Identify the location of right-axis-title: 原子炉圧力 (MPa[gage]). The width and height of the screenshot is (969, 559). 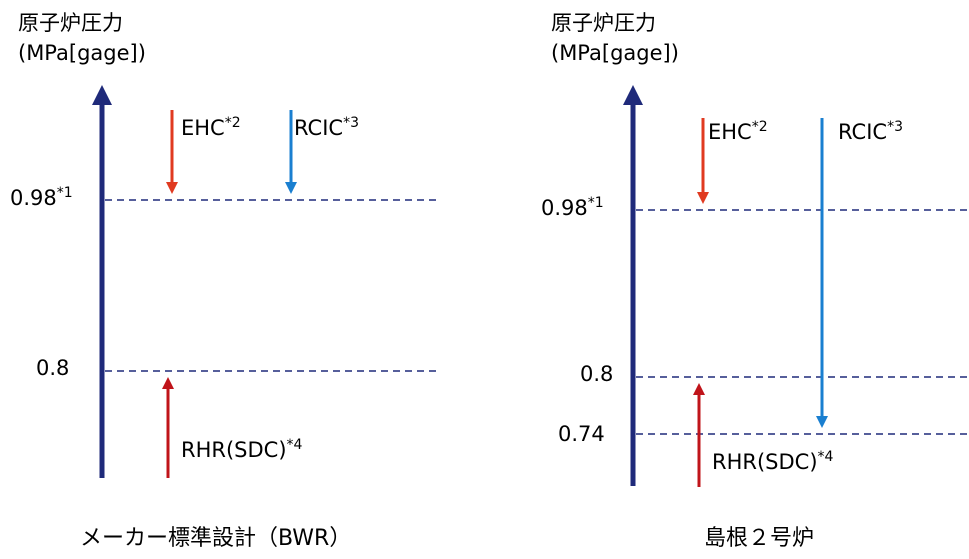
(615, 38).